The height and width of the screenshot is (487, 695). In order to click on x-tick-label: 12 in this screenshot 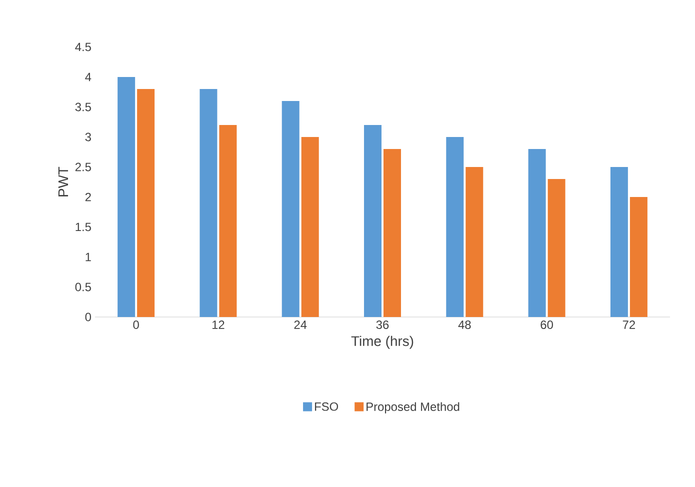, I will do `click(218, 324)`.